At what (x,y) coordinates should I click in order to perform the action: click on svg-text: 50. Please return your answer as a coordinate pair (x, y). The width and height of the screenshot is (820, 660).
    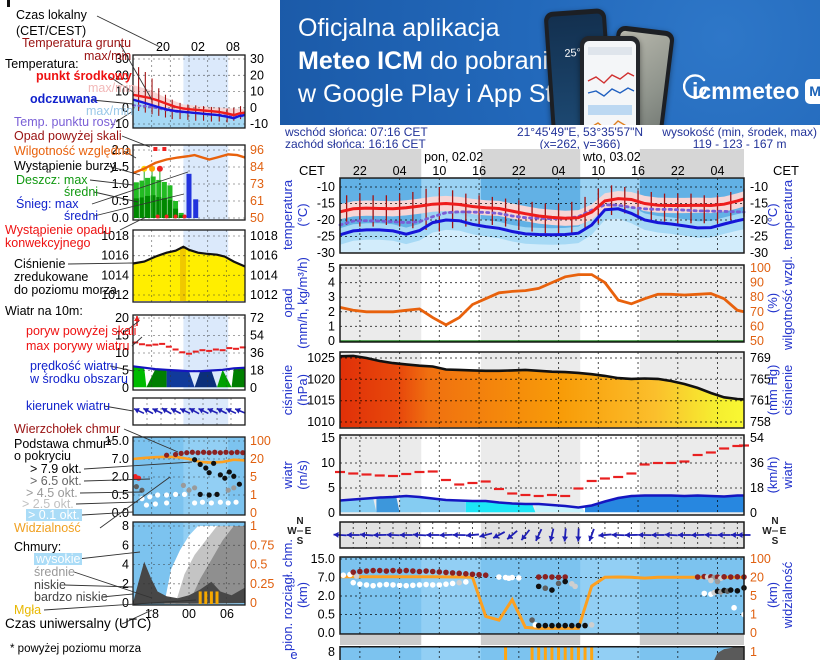
    Looking at the image, I should click on (757, 341).